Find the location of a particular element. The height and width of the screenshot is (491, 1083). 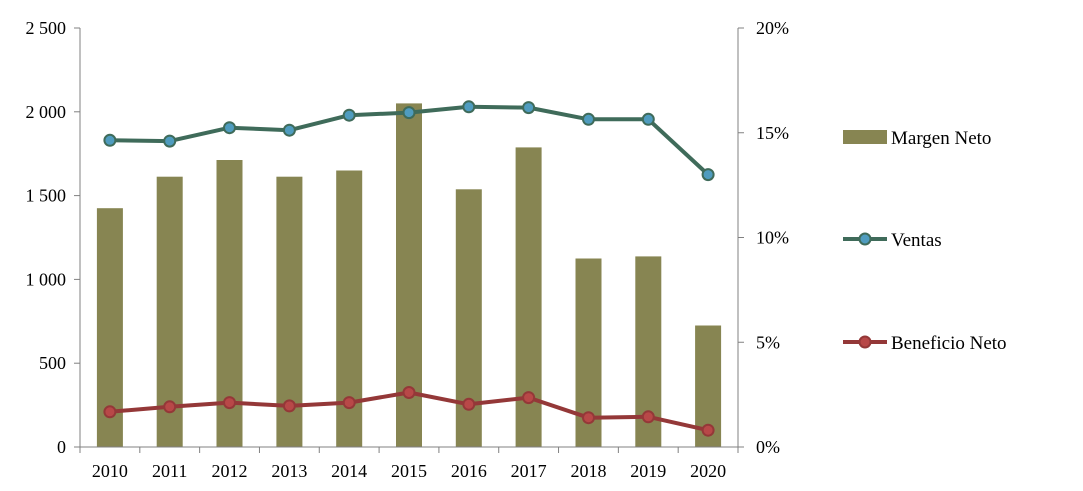

left-axis-tick-label: 500 is located at coordinates (52, 363).